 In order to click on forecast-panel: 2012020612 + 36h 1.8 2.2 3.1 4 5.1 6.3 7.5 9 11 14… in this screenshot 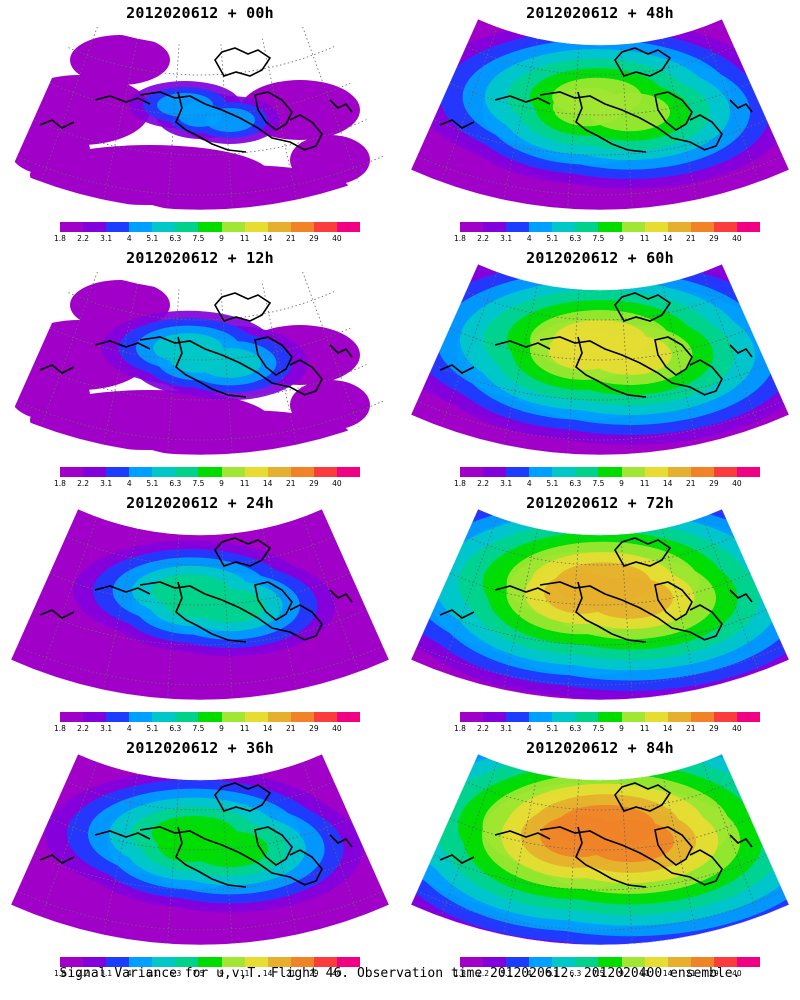, I will do `click(200, 857)`.